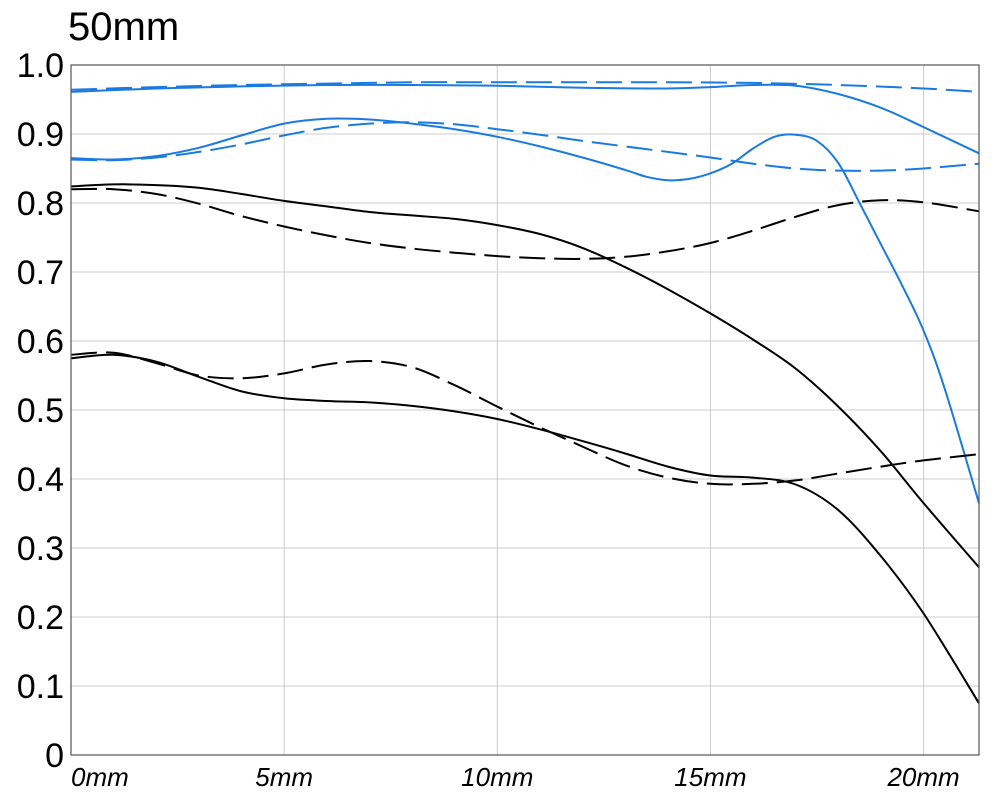 The height and width of the screenshot is (800, 1001). What do you see at coordinates (40, 480) in the screenshot?
I see `y-tick-label: 0.4` at bounding box center [40, 480].